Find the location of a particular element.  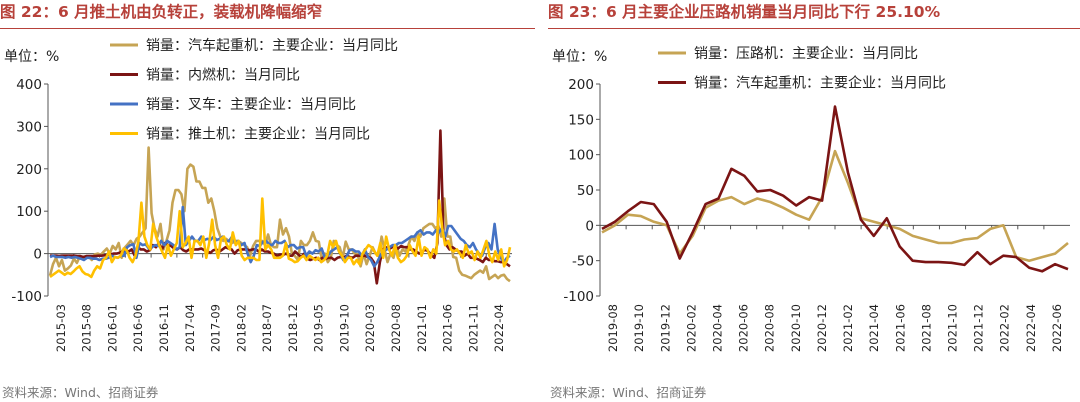

x-tick-label: 2015-03 is located at coordinates (61, 328).